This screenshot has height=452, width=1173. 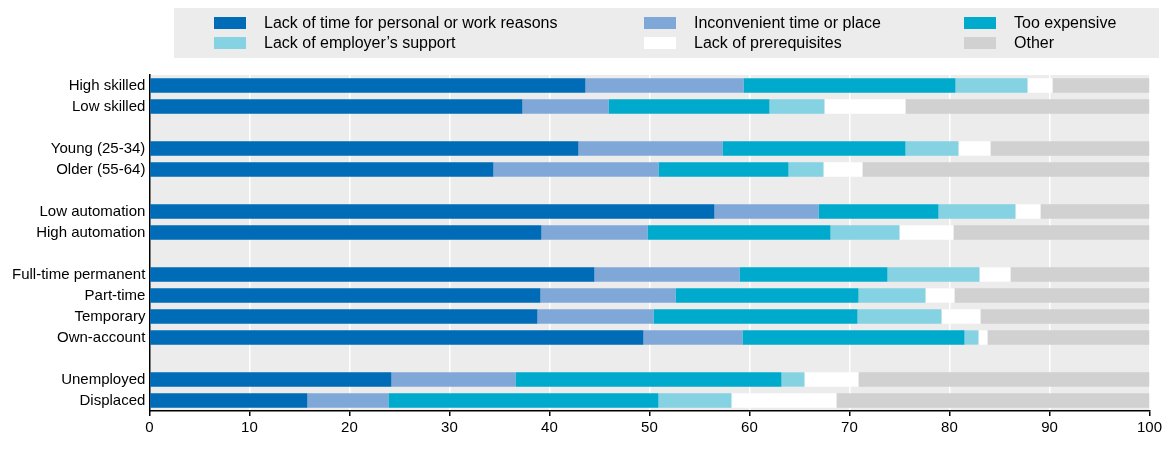 I want to click on y-tick-label: Displaced, so click(x=112, y=399).